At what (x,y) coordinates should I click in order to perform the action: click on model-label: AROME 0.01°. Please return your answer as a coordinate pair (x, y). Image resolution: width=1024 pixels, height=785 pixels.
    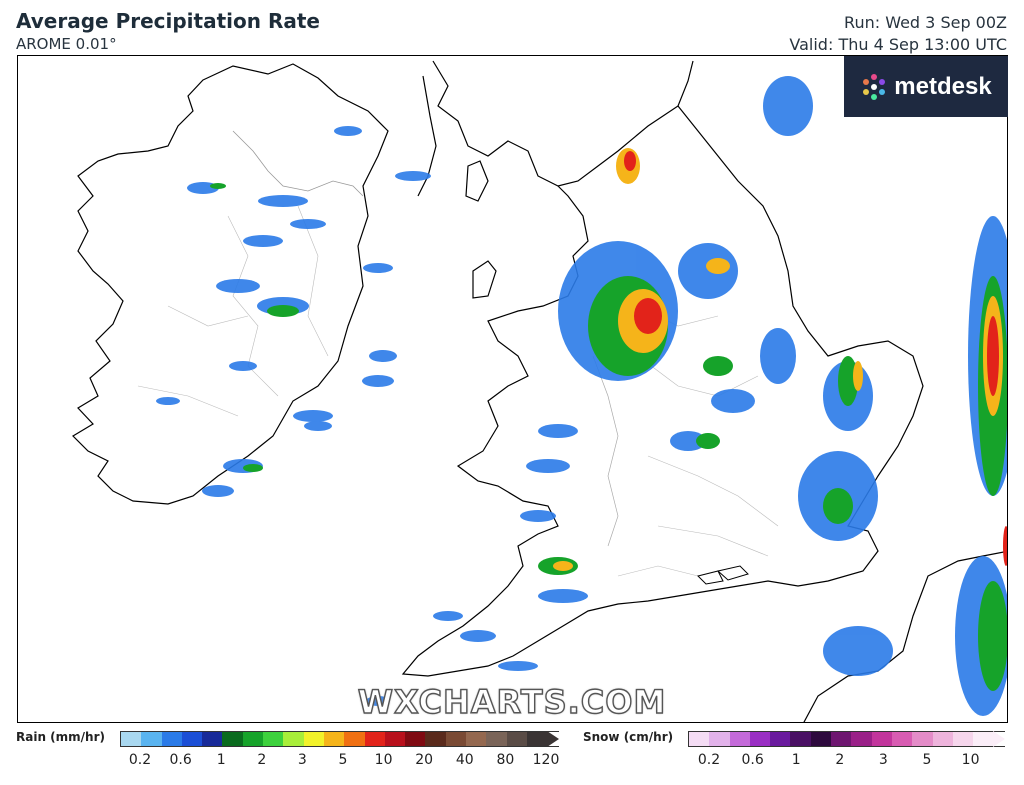
    Looking at the image, I should click on (66, 44).